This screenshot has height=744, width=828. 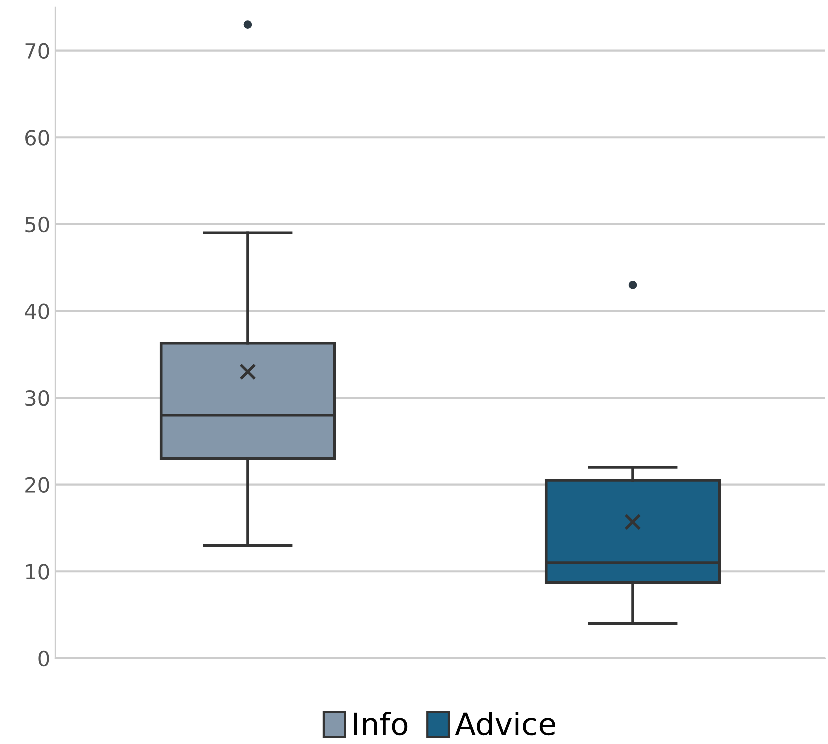 What do you see at coordinates (38, 485) in the screenshot?
I see `y-tick-label: 20` at bounding box center [38, 485].